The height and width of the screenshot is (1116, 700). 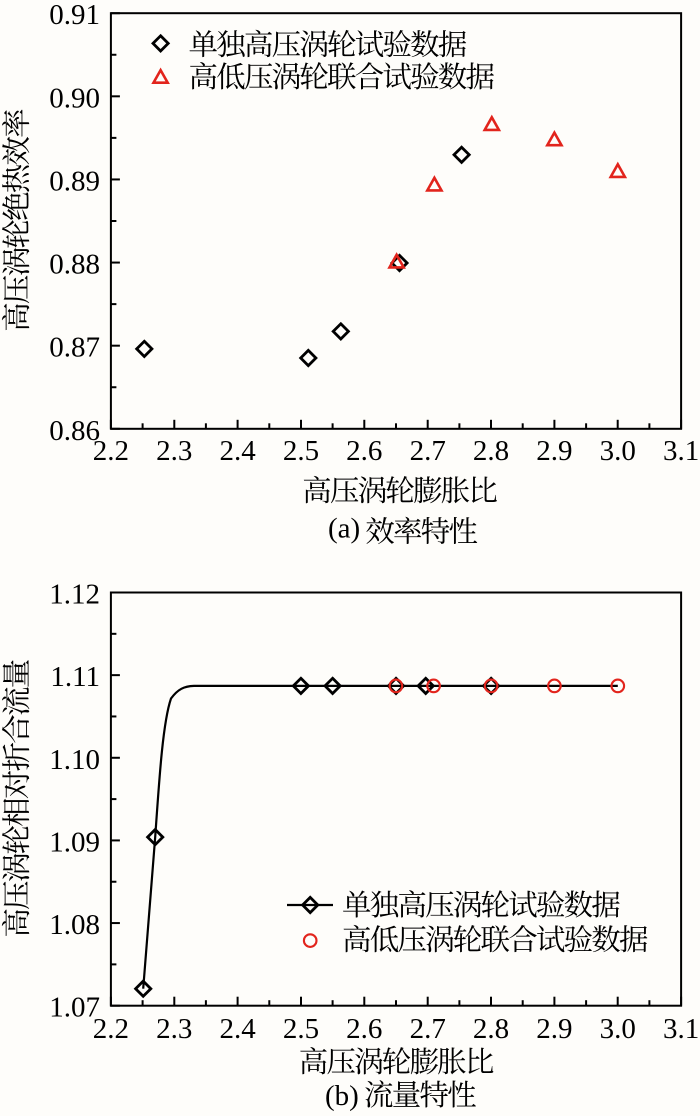 I want to click on svg-text: 0.89, so click(x=74, y=181).